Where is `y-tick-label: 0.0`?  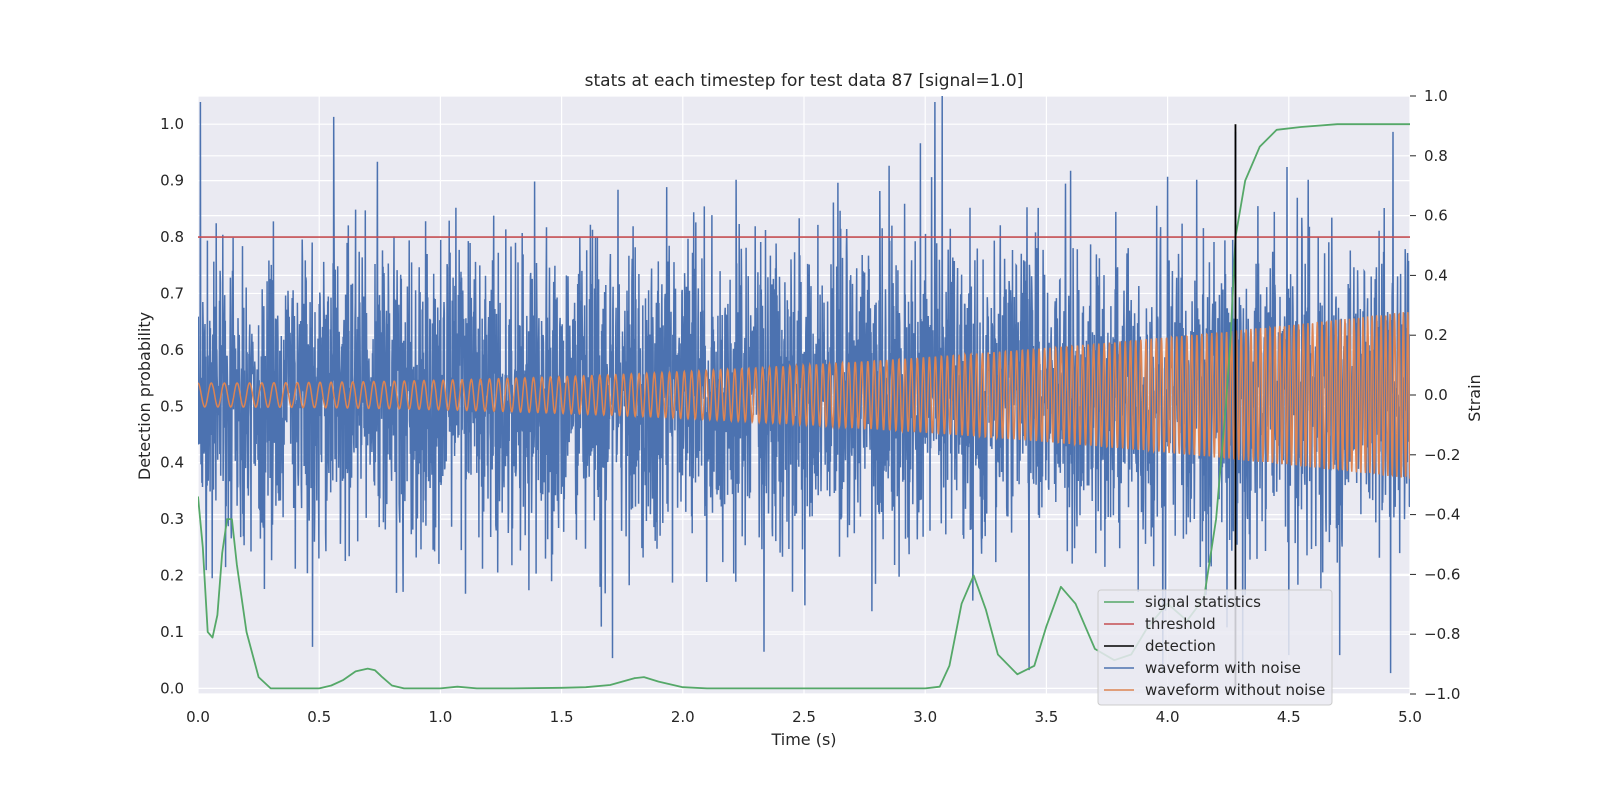 y-tick-label: 0.0 is located at coordinates (172, 688).